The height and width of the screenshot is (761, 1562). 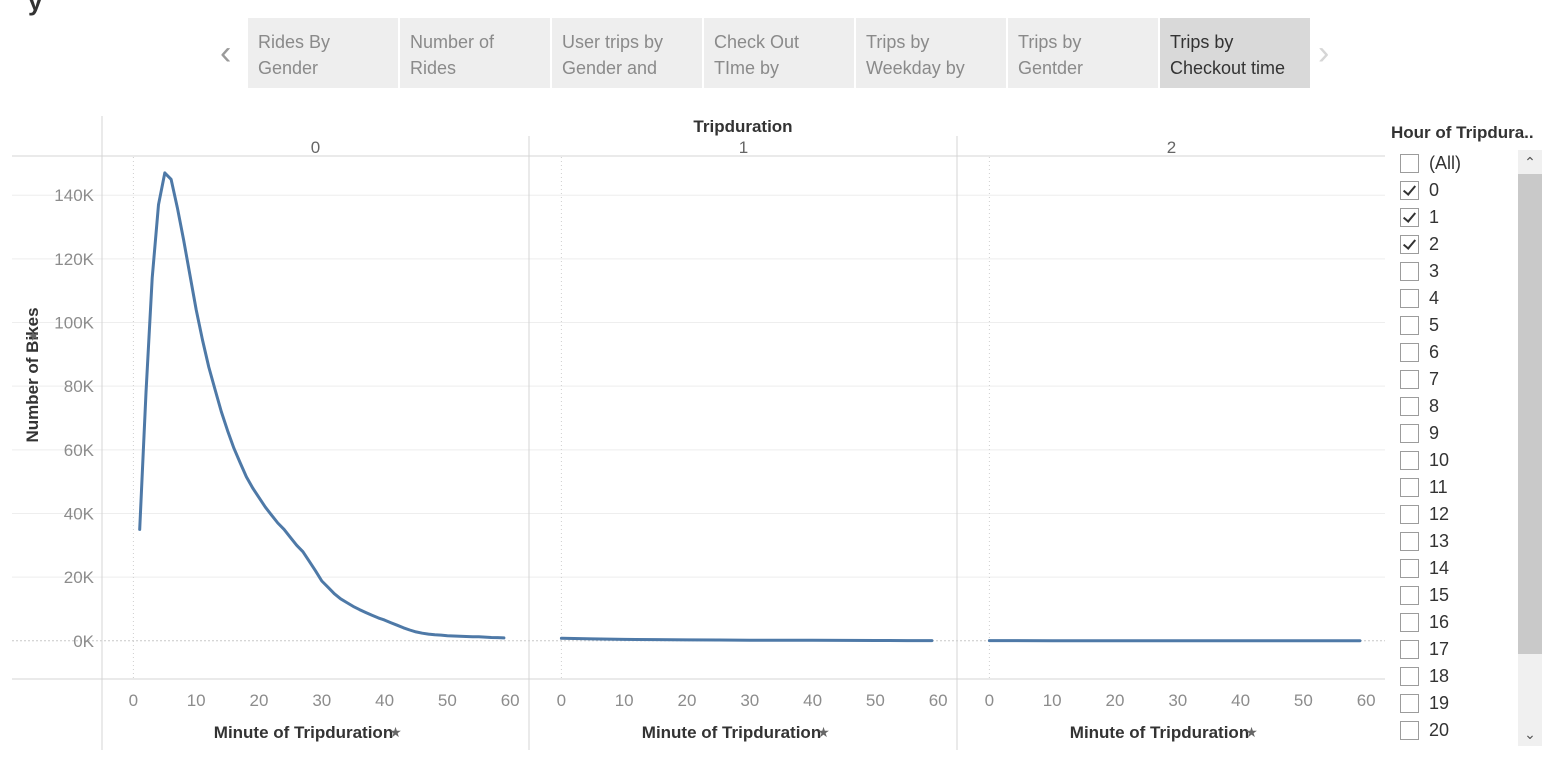 I want to click on y-tick-label: 60K, so click(x=79, y=450).